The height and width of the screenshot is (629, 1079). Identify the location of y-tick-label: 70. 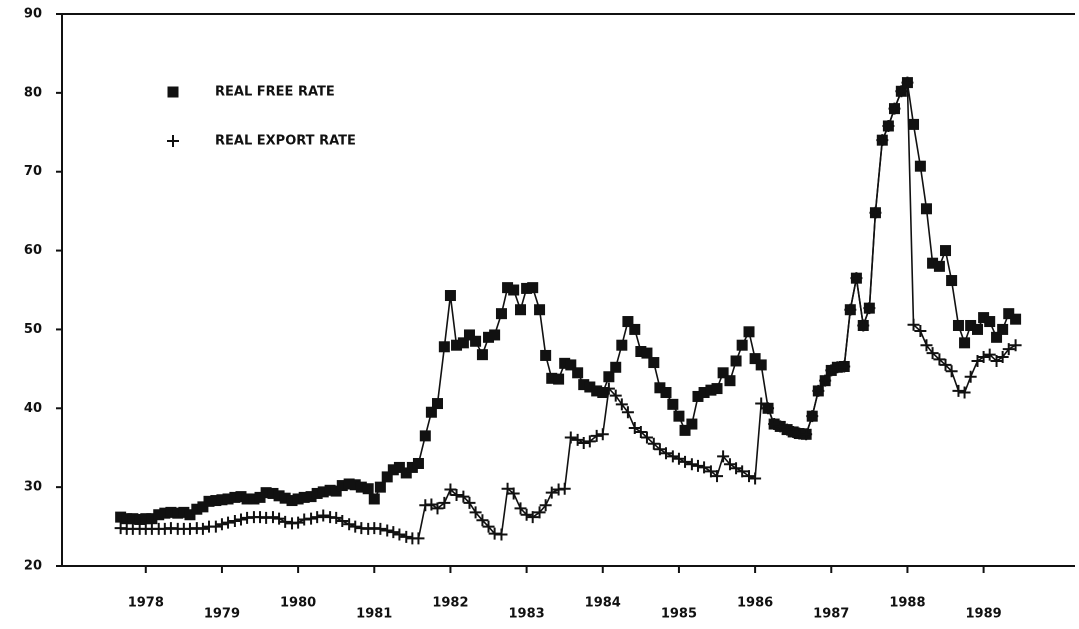
(33, 171).